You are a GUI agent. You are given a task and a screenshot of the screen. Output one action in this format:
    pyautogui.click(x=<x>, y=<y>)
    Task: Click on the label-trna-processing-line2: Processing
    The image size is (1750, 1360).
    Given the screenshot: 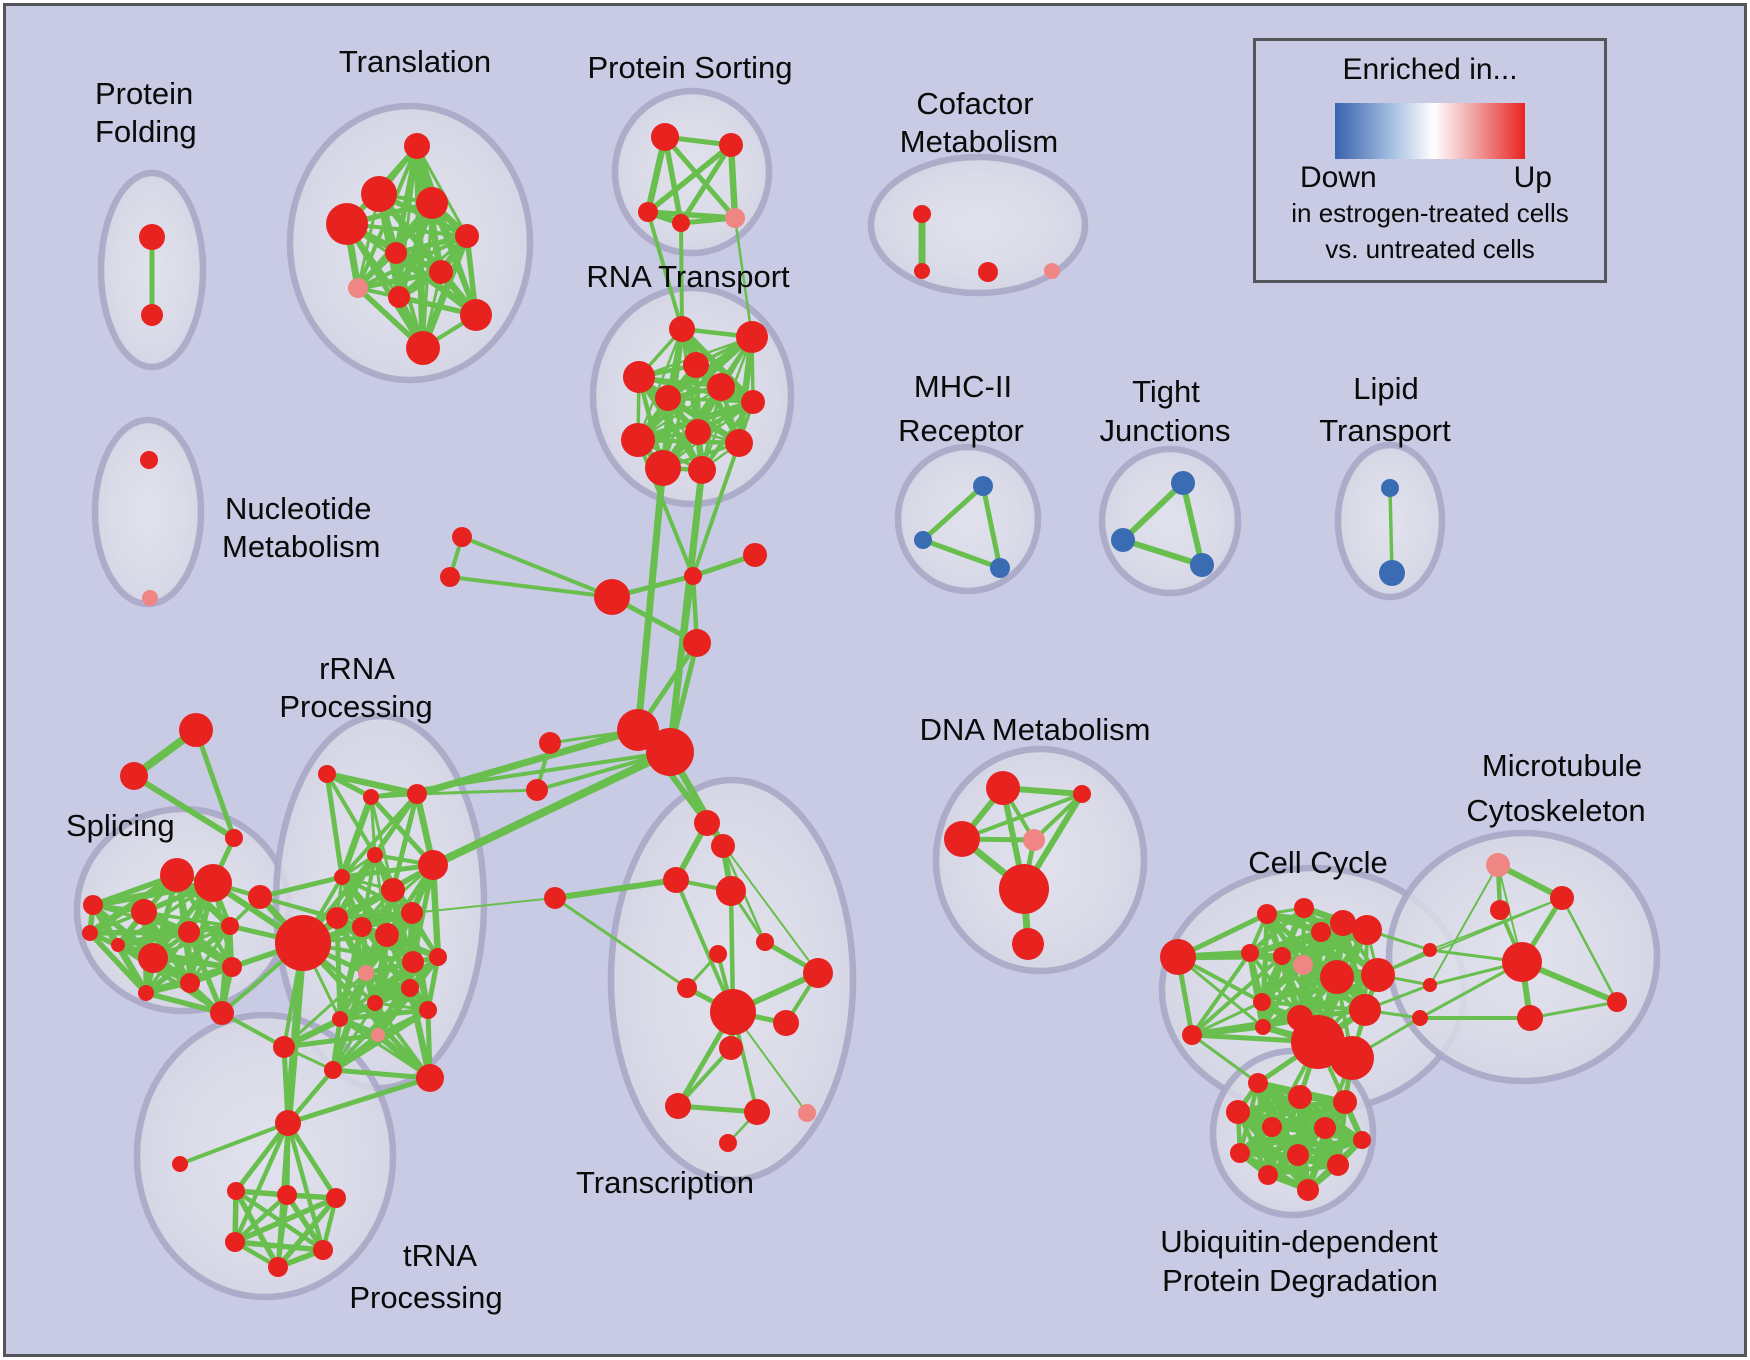 What is the action you would take?
    pyautogui.click(x=425, y=1297)
    